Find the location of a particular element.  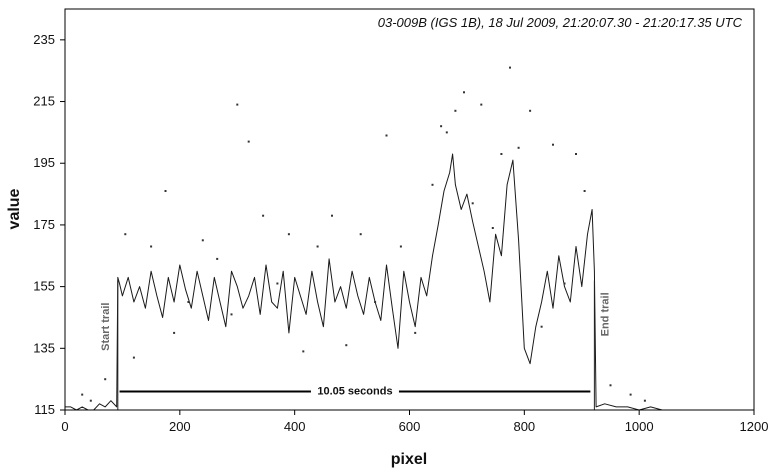

y-tick-label: 215 is located at coordinates (44, 101).